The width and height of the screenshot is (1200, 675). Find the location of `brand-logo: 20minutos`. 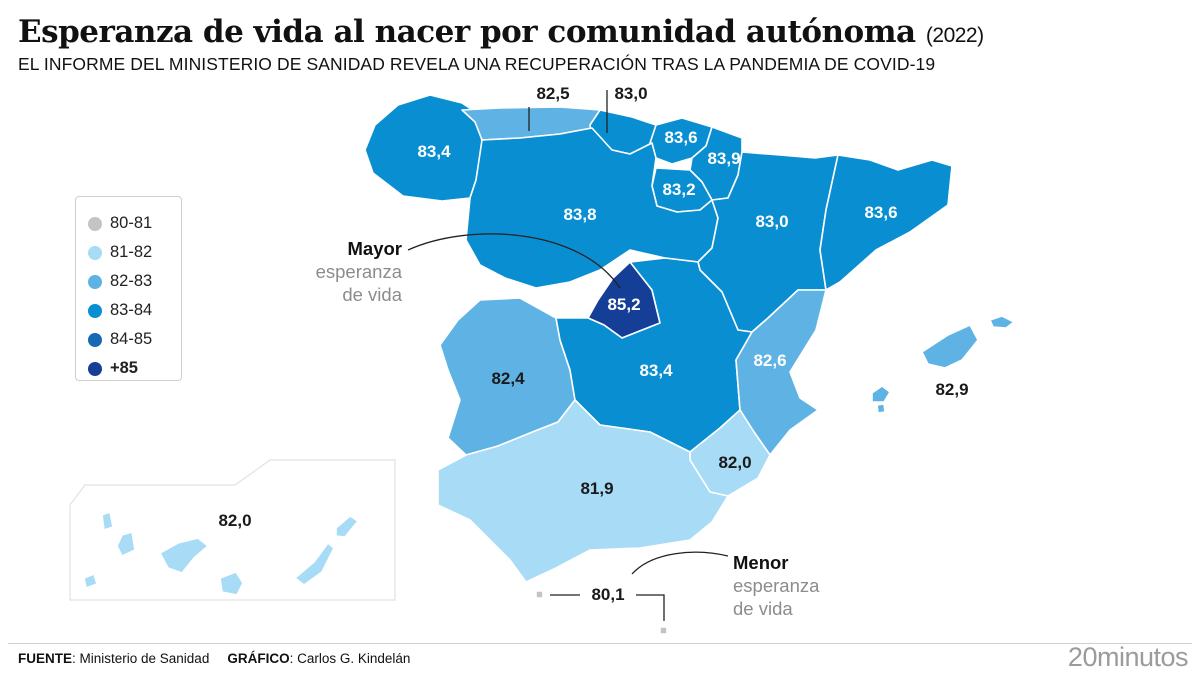

brand-logo: 20minutos is located at coordinates (1128, 657).